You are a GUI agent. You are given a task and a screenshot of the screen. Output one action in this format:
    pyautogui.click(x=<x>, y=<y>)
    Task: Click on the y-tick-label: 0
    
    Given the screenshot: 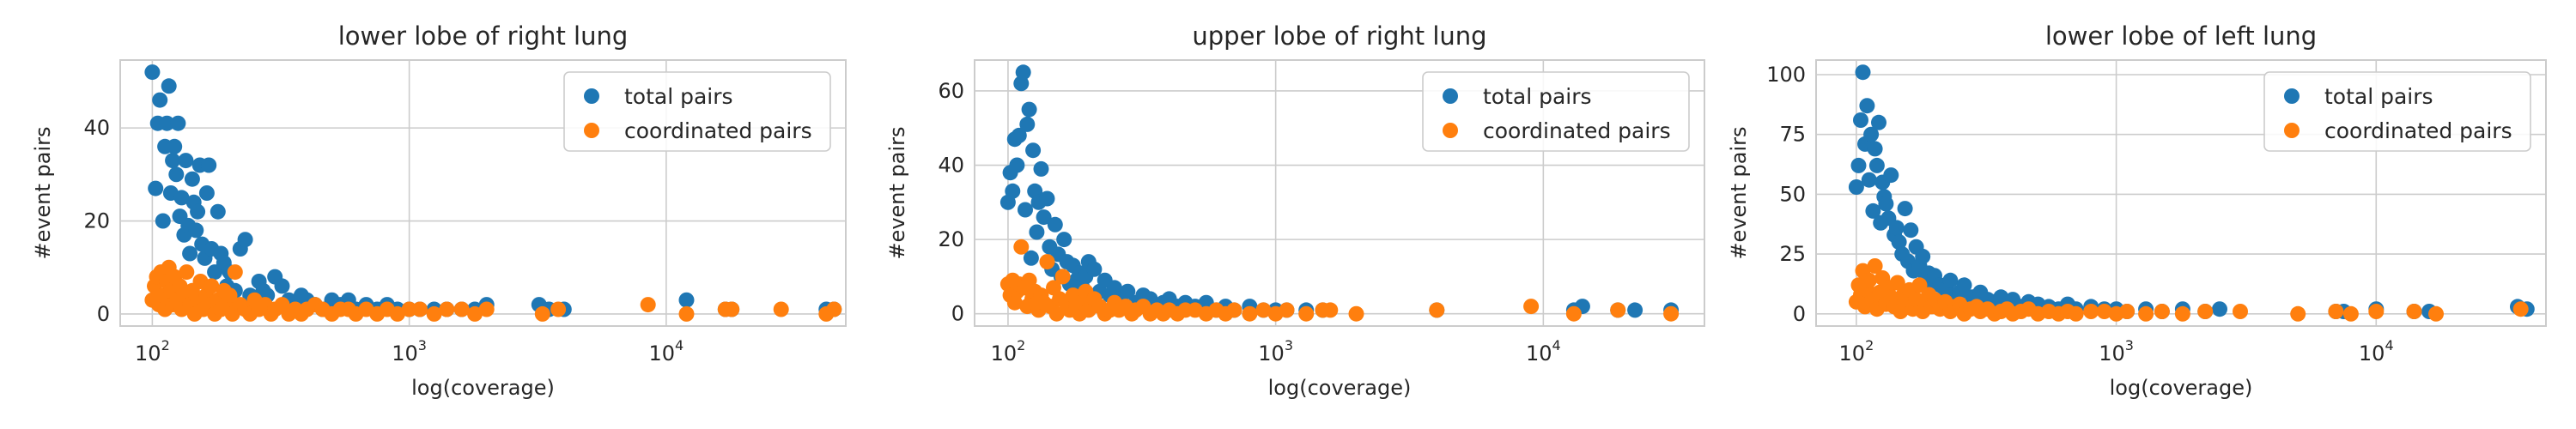 What is the action you would take?
    pyautogui.click(x=104, y=314)
    